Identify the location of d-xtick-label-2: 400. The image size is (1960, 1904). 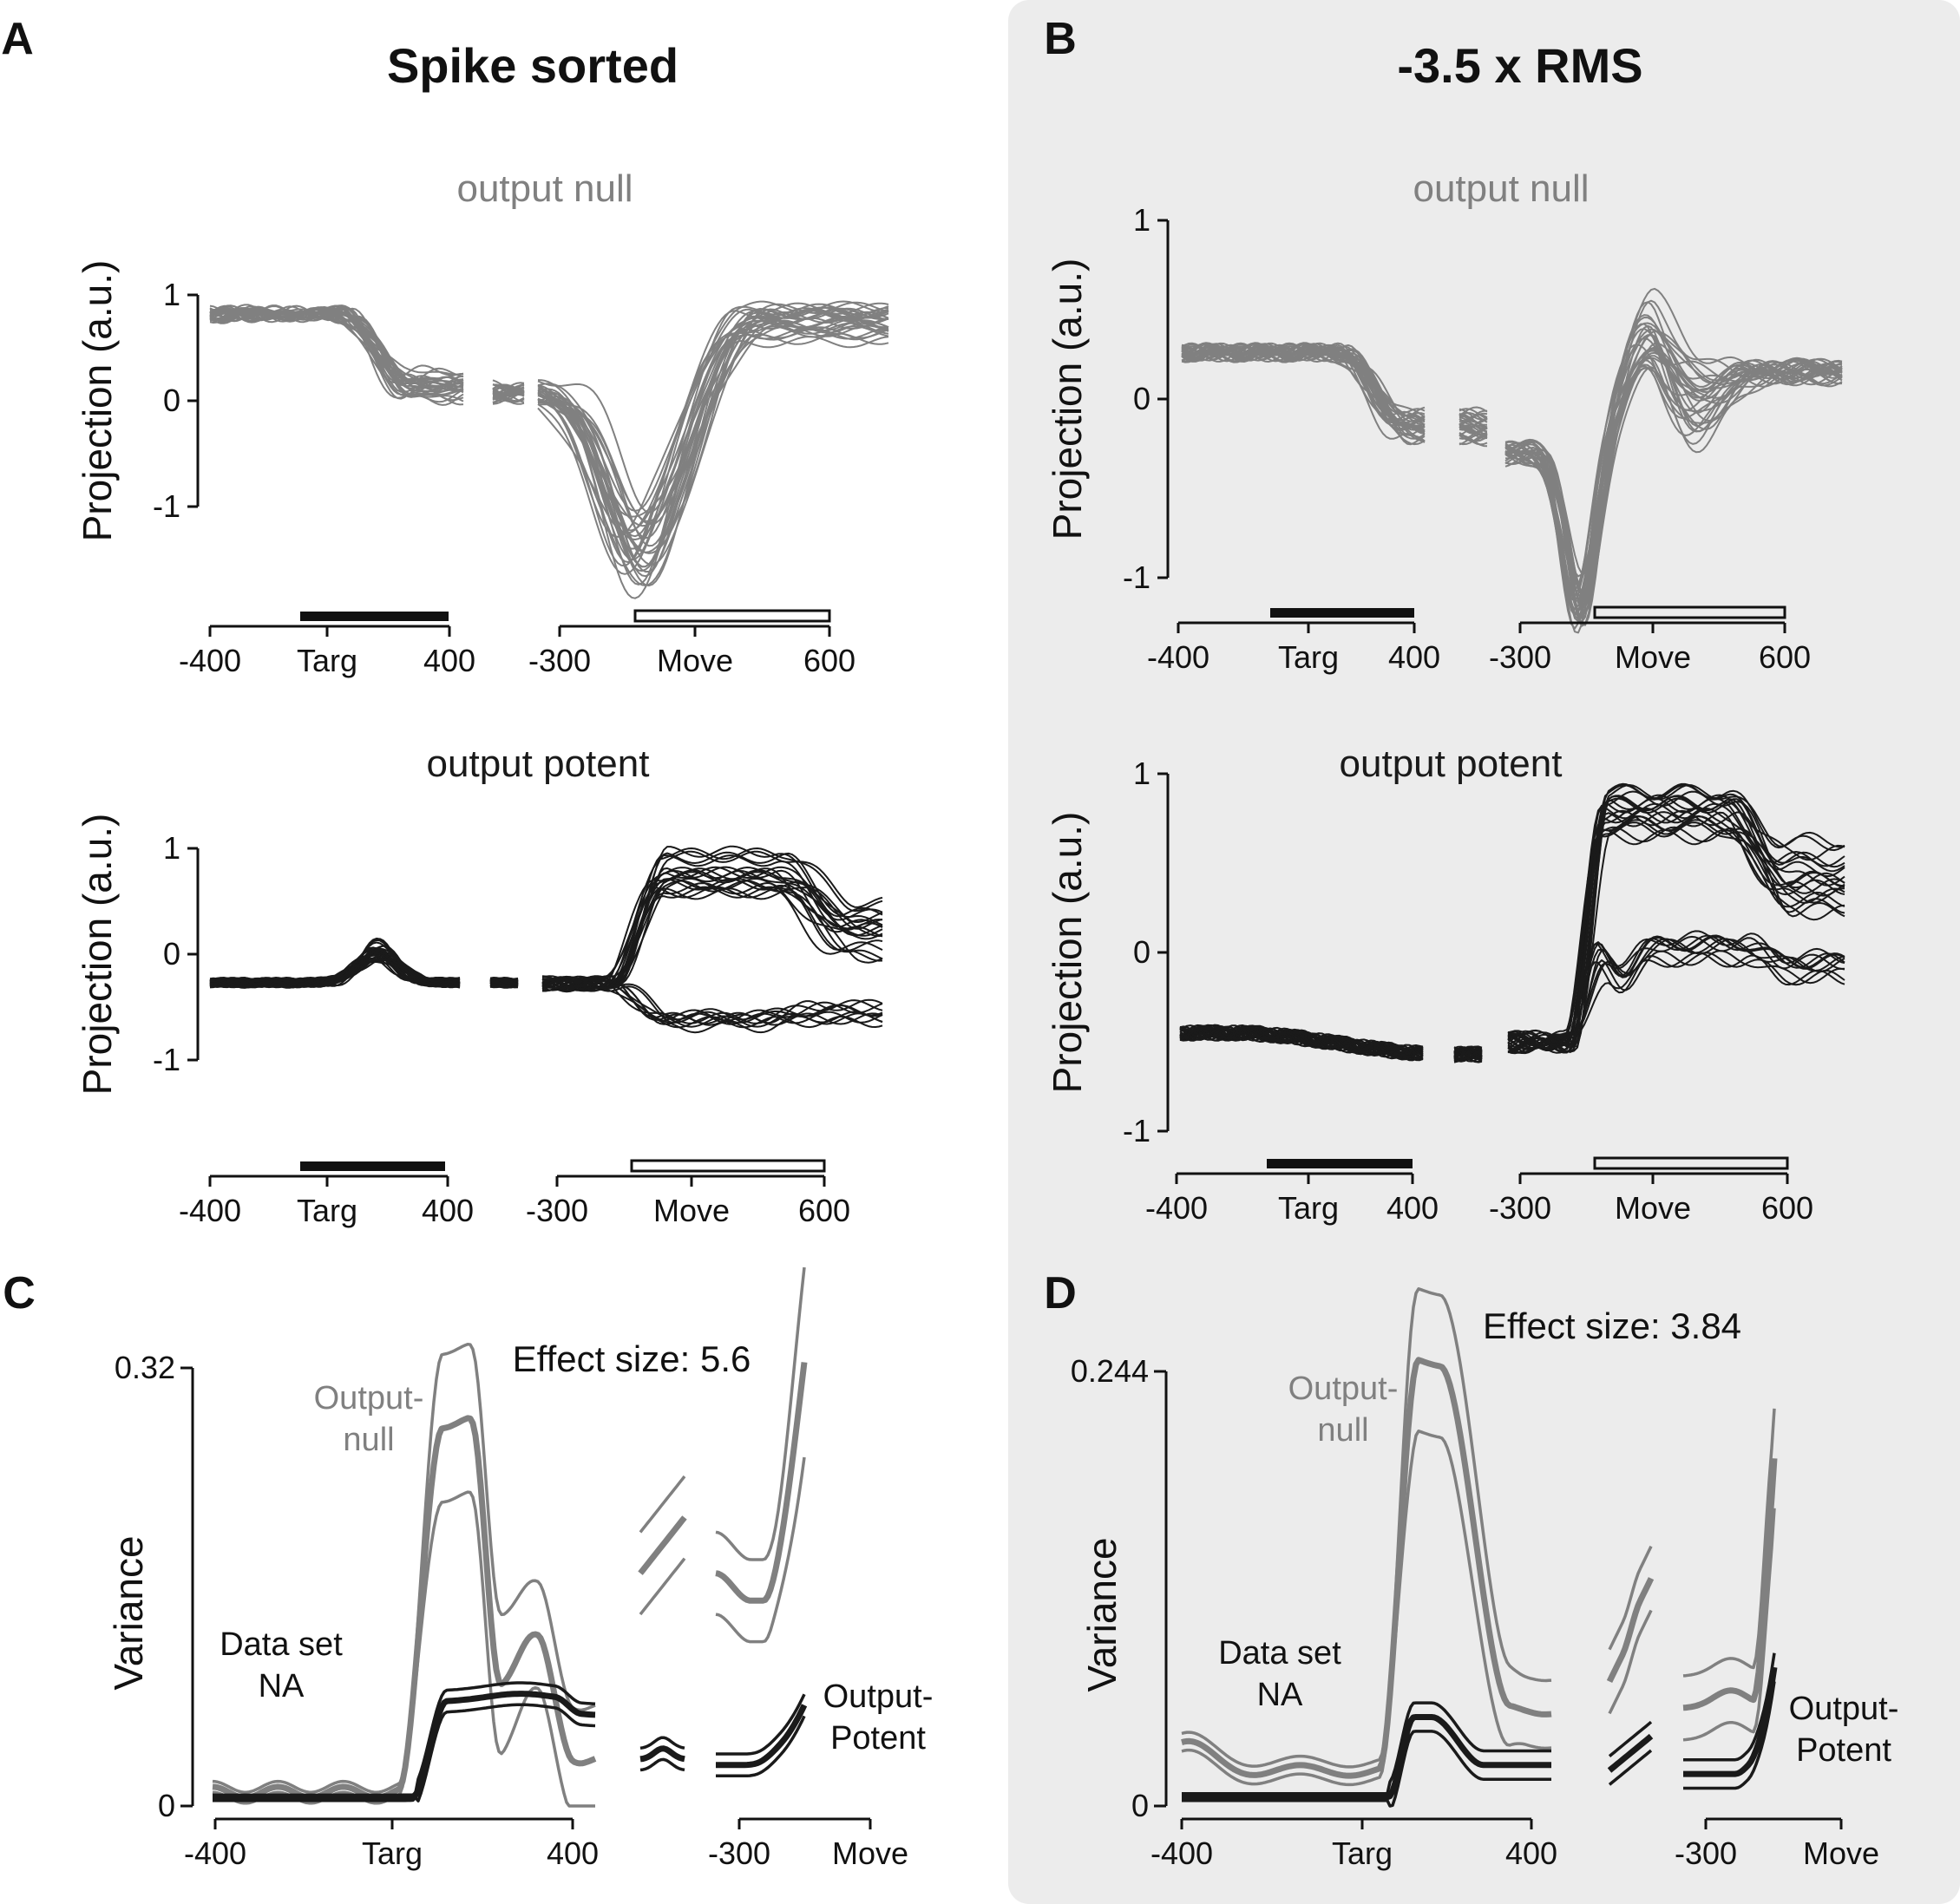
(1531, 1853).